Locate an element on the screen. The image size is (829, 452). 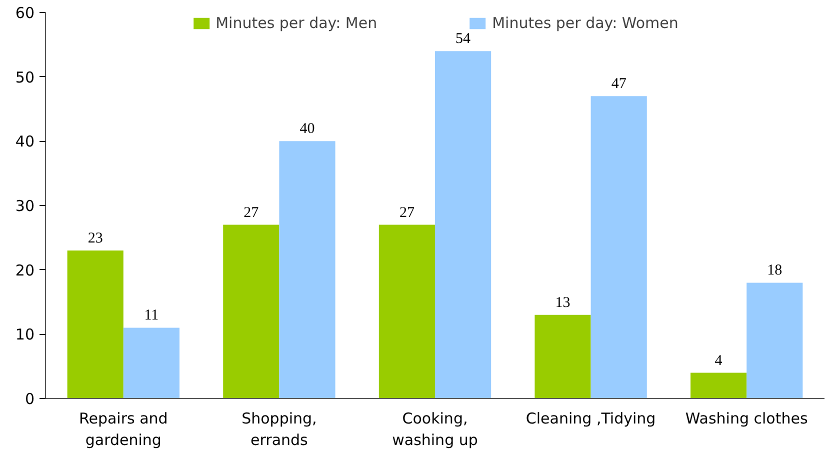
y-tick-label: 60 is located at coordinates (25, 13).